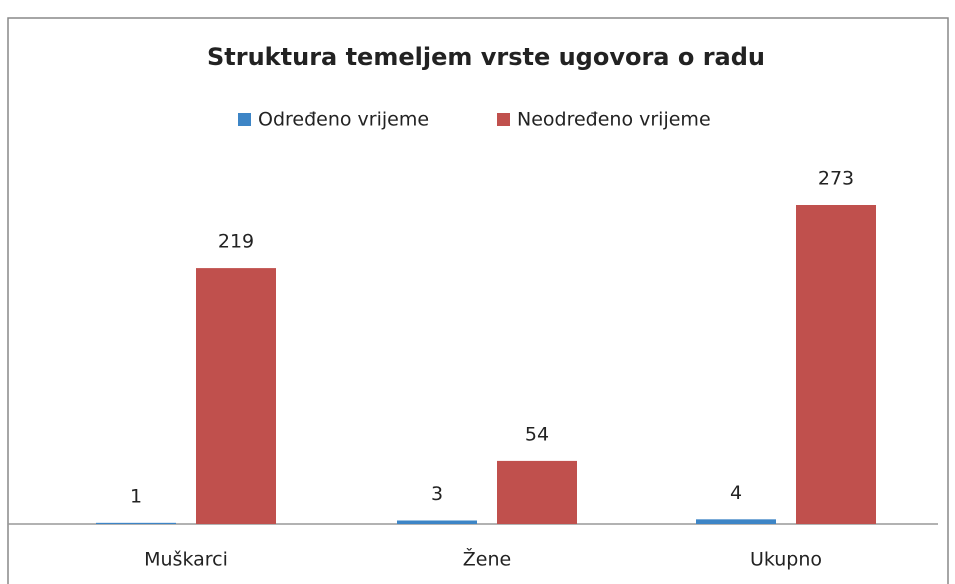  I want to click on x-tick-label: Muškarci, so click(186, 560).